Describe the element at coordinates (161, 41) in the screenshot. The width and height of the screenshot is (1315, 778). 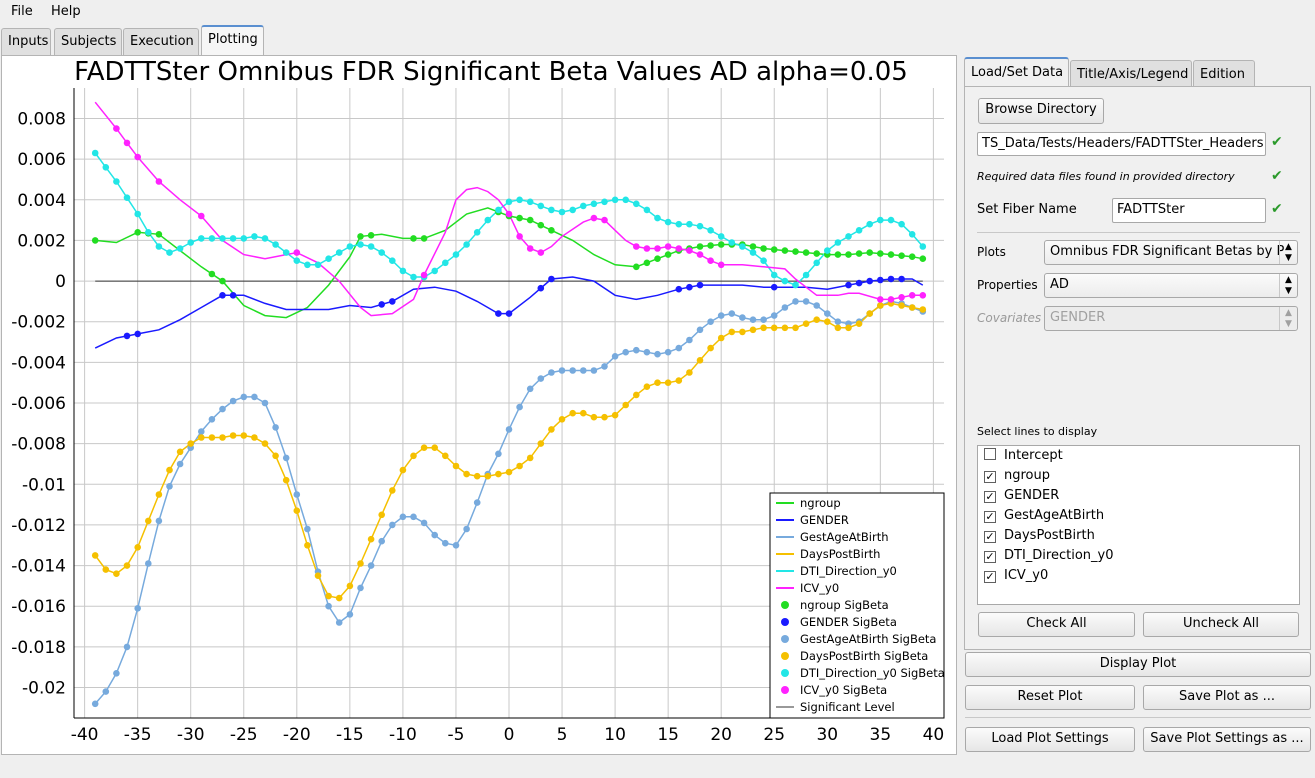
I see `tab-execution: Execution` at that location.